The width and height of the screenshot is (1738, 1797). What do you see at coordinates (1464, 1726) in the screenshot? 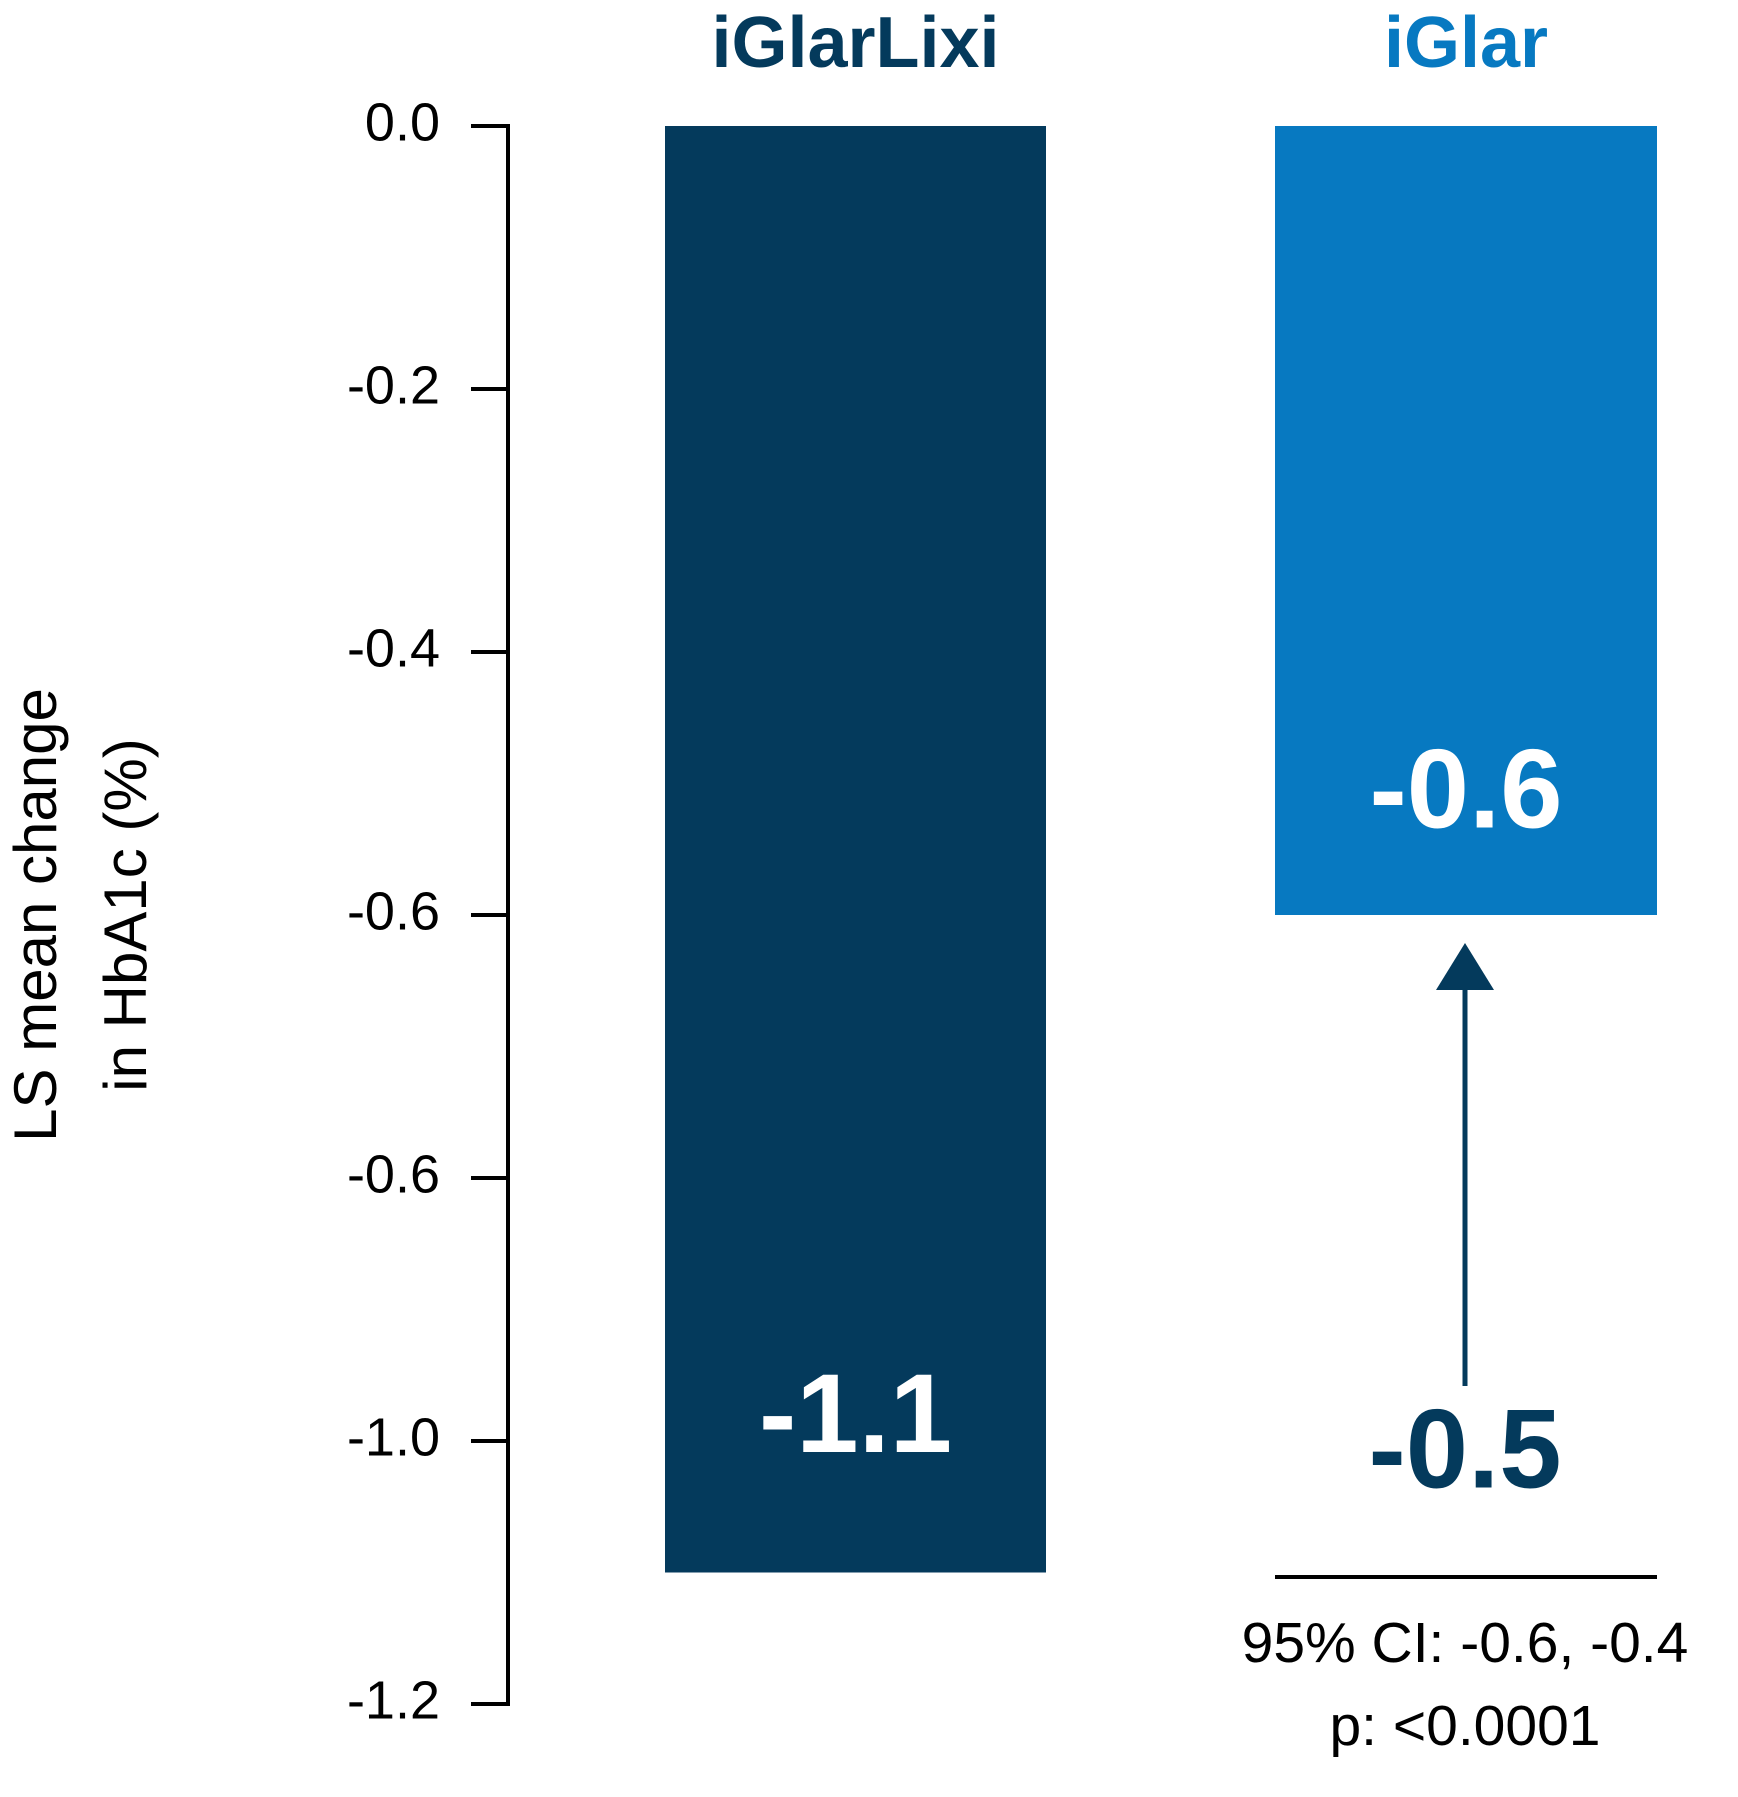
I see `p-value-text: p: <0.0001` at bounding box center [1464, 1726].